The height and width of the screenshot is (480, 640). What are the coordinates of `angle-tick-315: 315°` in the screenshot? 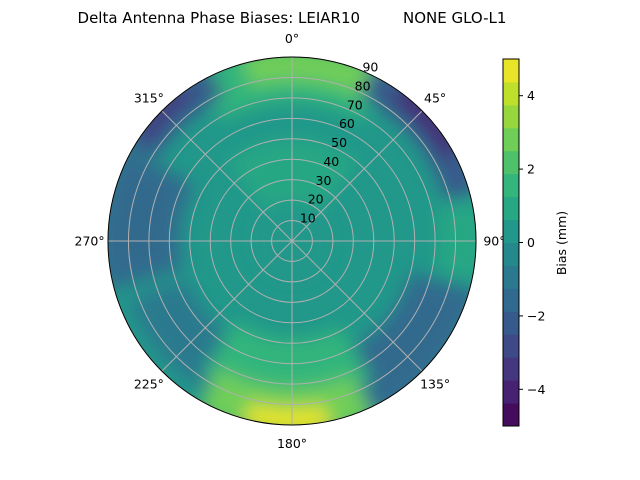 It's located at (149, 97).